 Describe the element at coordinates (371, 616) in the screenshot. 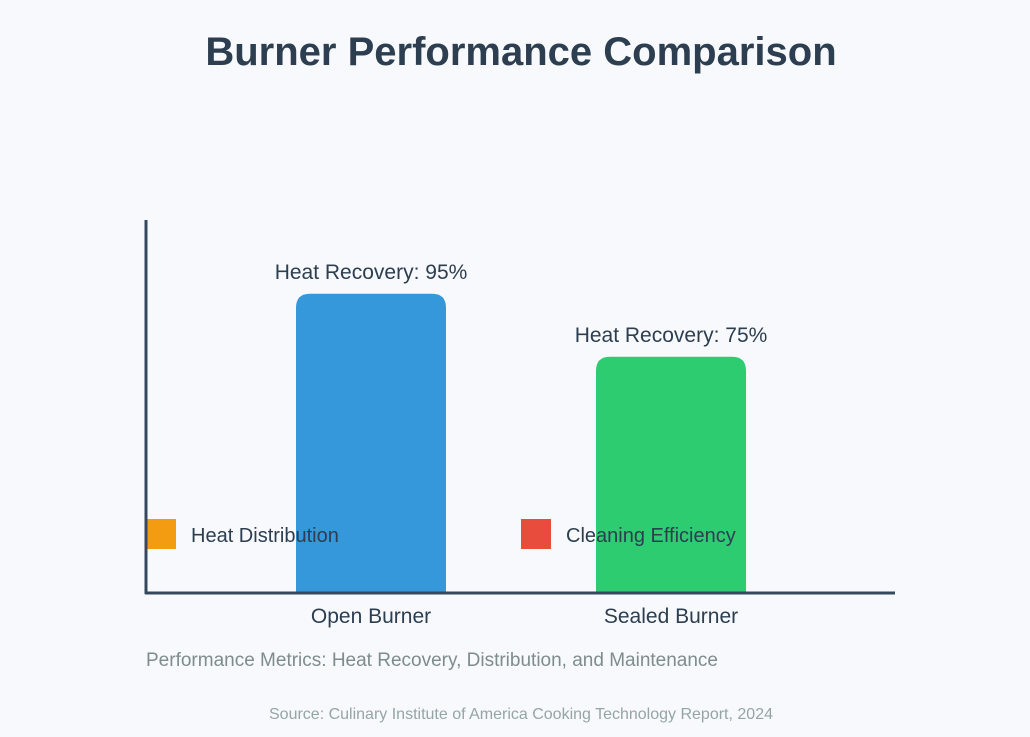

I see `x-tick-label: Open Burner` at that location.